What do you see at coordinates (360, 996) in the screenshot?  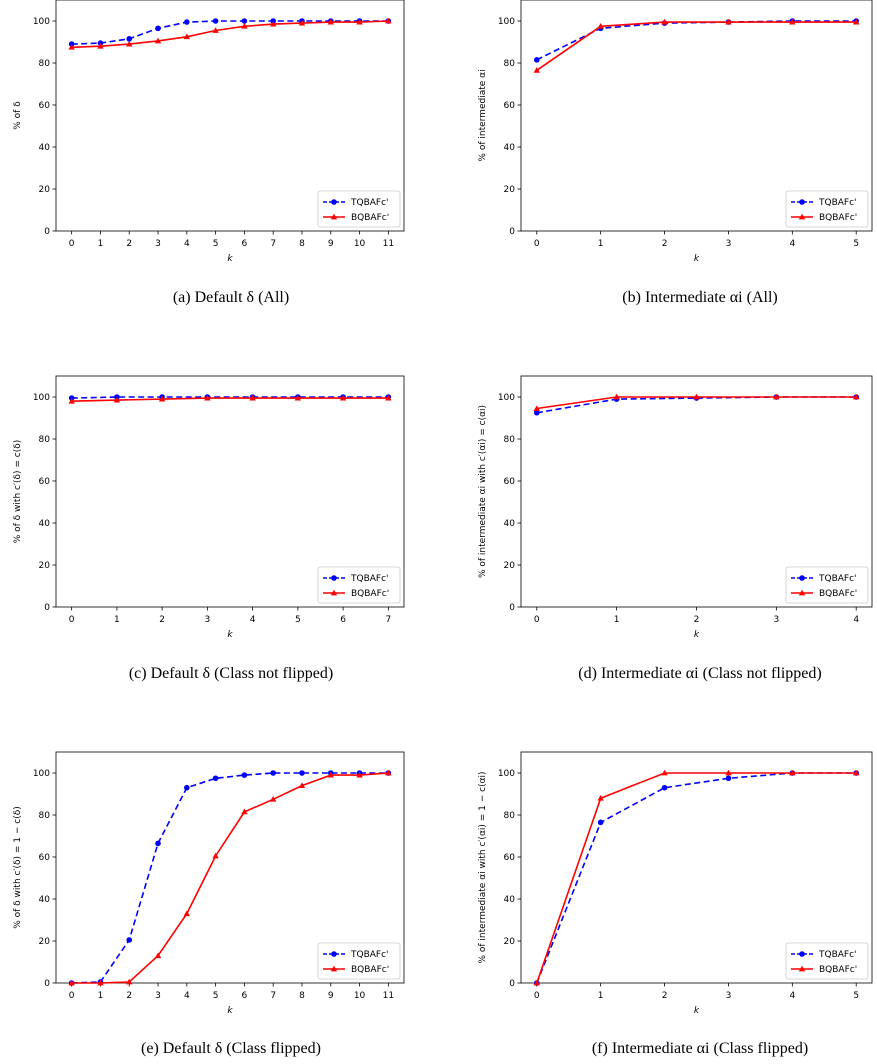 I see `x-tick-label: 10` at bounding box center [360, 996].